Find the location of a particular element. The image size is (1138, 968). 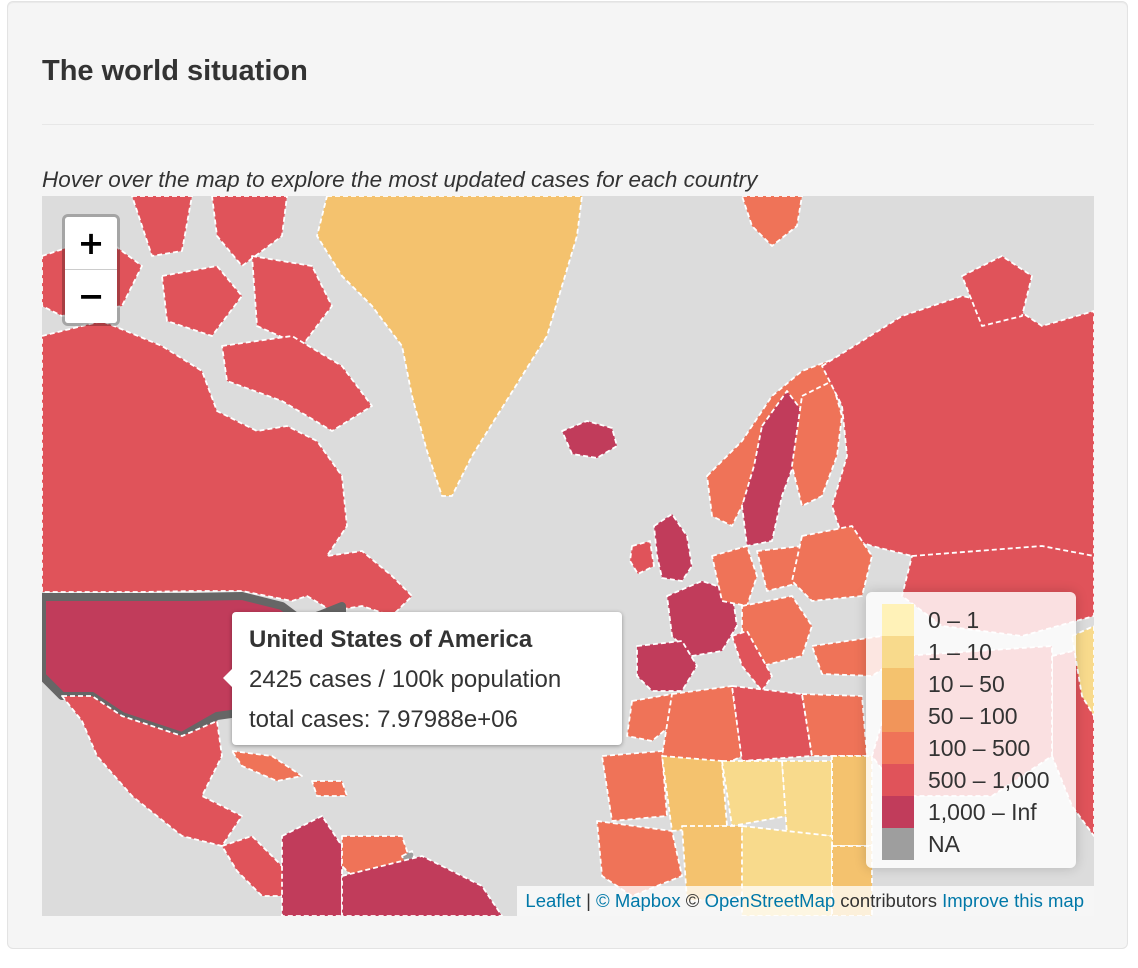

legend-label: 0 – 1 is located at coordinates (954, 620).